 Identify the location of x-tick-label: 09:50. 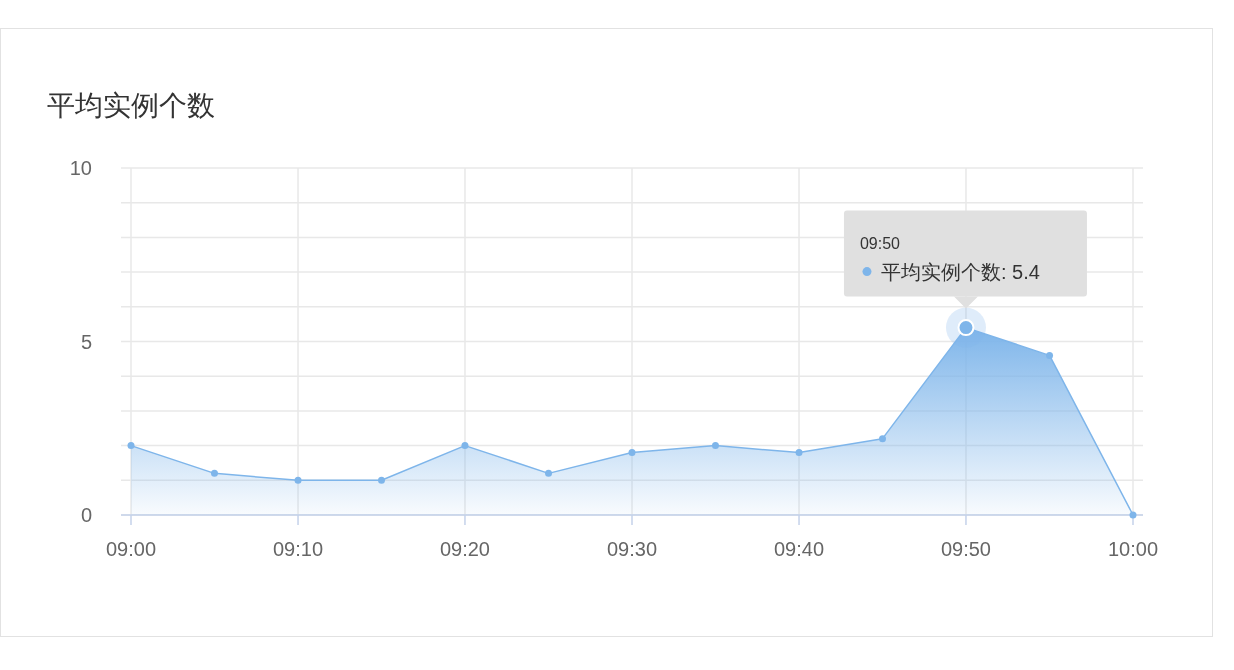
(965, 549).